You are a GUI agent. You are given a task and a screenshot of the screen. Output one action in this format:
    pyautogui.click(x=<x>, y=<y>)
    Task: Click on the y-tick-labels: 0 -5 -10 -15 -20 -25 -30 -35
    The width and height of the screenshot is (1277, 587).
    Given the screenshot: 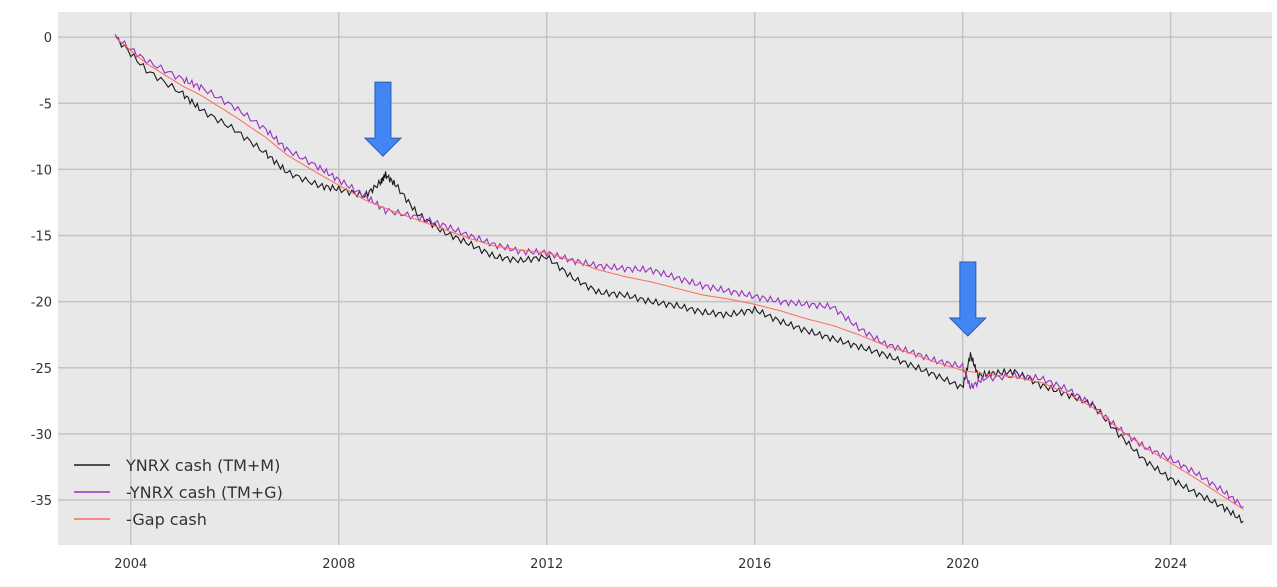 What is the action you would take?
    pyautogui.click(x=41, y=270)
    